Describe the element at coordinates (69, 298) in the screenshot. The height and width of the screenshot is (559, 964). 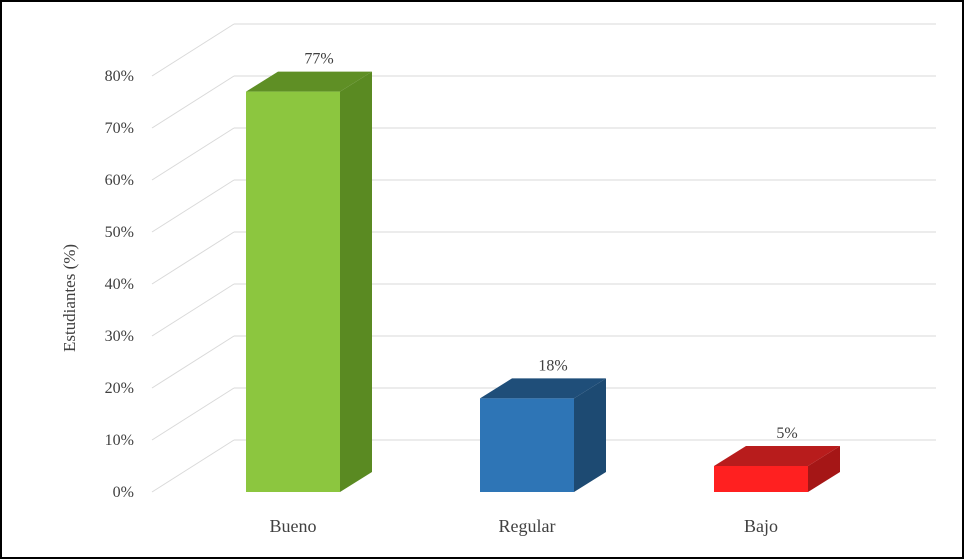
I see `y-axis-label: Estudiantes (%)` at that location.